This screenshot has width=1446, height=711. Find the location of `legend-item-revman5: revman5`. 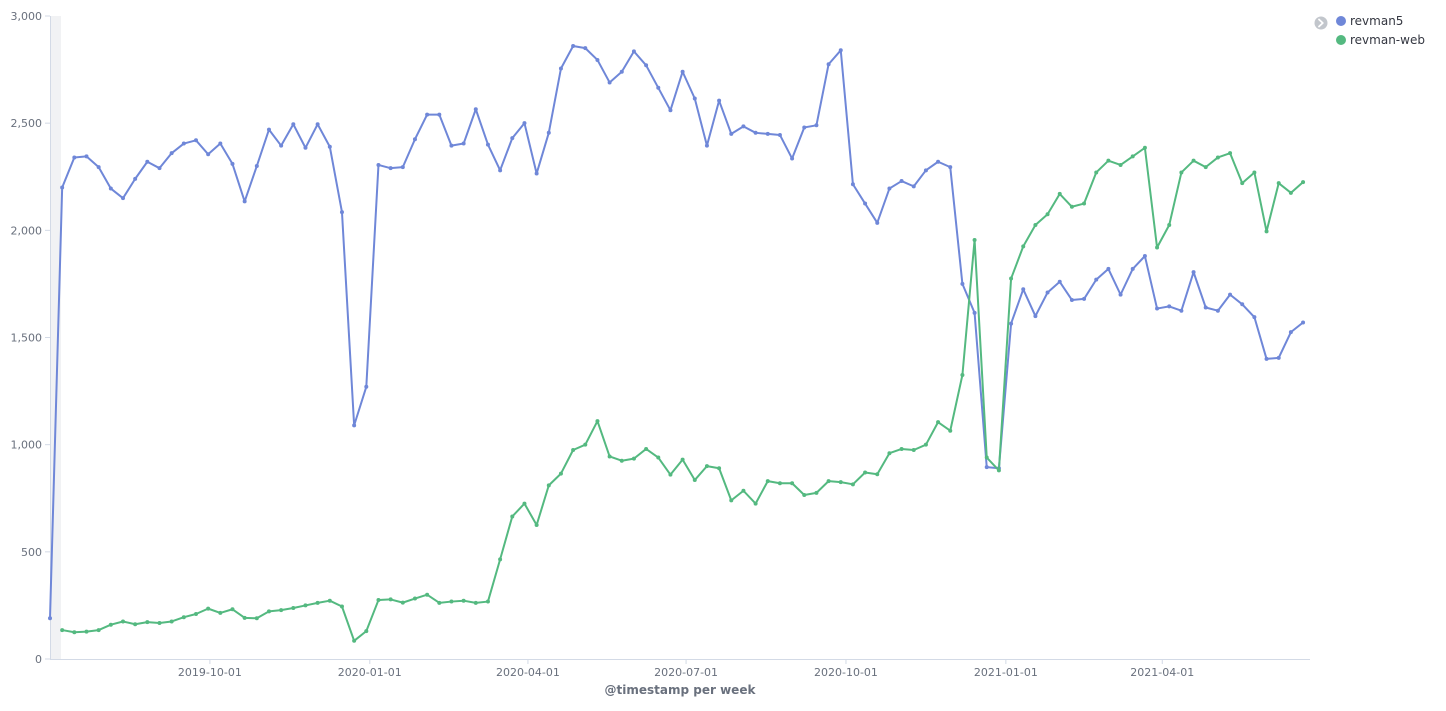

legend-item-revman5: revman5 is located at coordinates (1369, 21).